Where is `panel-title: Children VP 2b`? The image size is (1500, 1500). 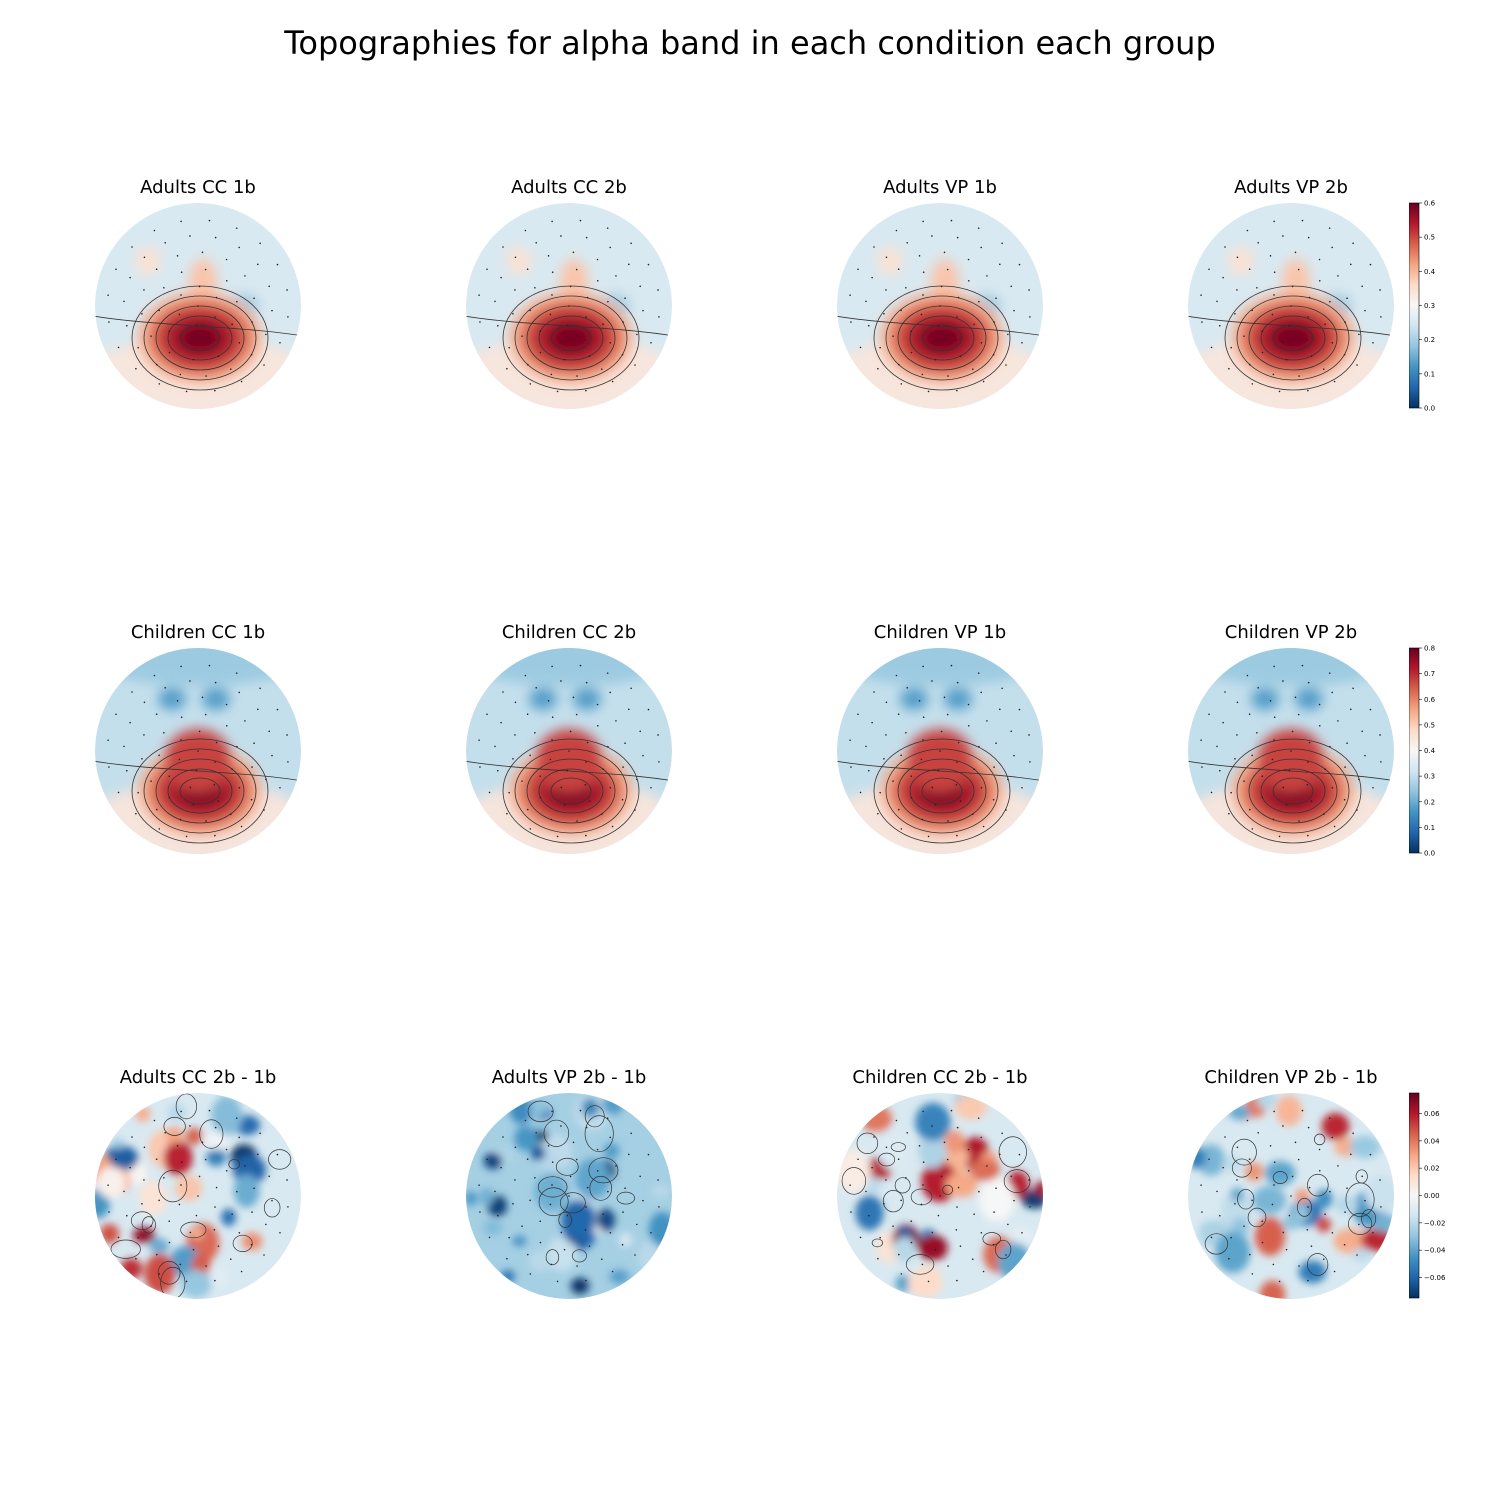 panel-title: Children VP 2b is located at coordinates (1291, 632).